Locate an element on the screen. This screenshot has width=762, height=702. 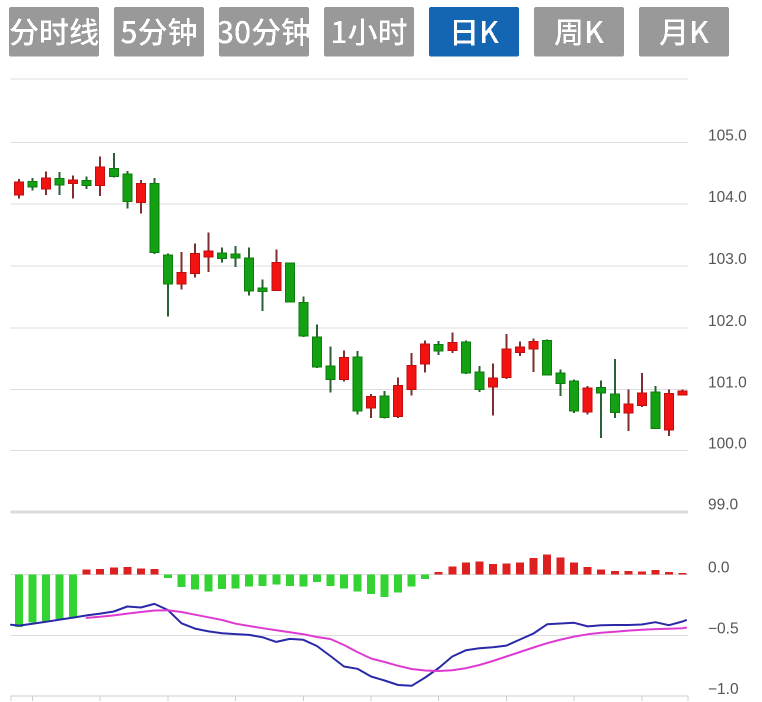
svg-text: 101.0 is located at coordinates (727, 383).